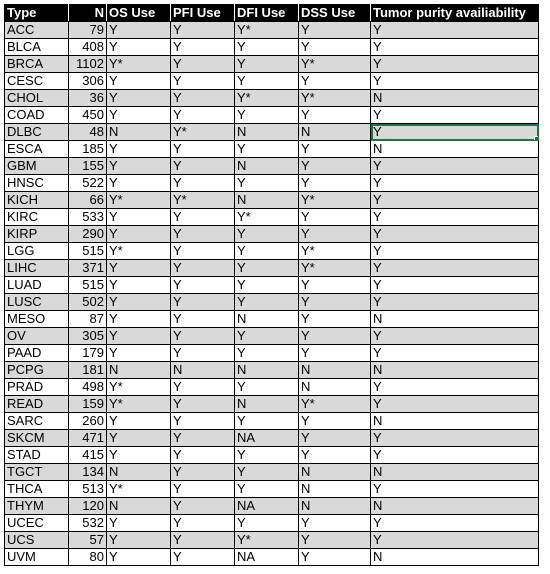 The height and width of the screenshot is (574, 550). I want to click on cell-type: KICH, so click(36, 200).